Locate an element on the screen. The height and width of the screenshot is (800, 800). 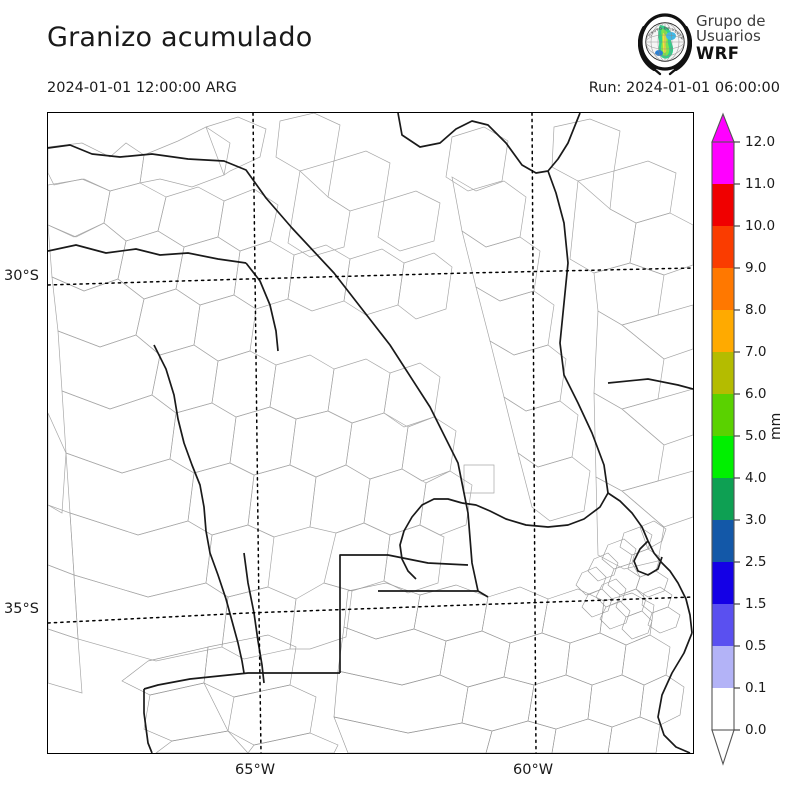
colorbar-tick-label: 9.0 is located at coordinates (756, 268).